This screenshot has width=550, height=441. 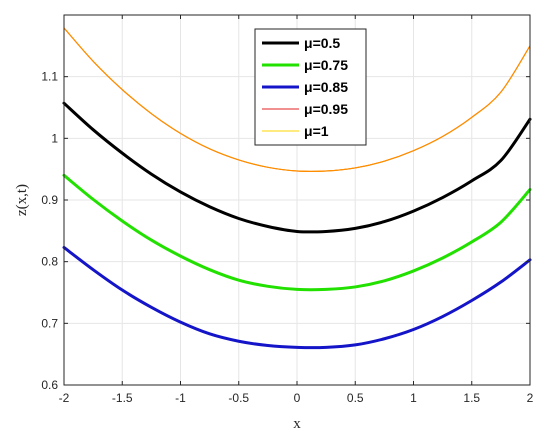 I want to click on x-tick-label: -0.5, so click(x=238, y=398).